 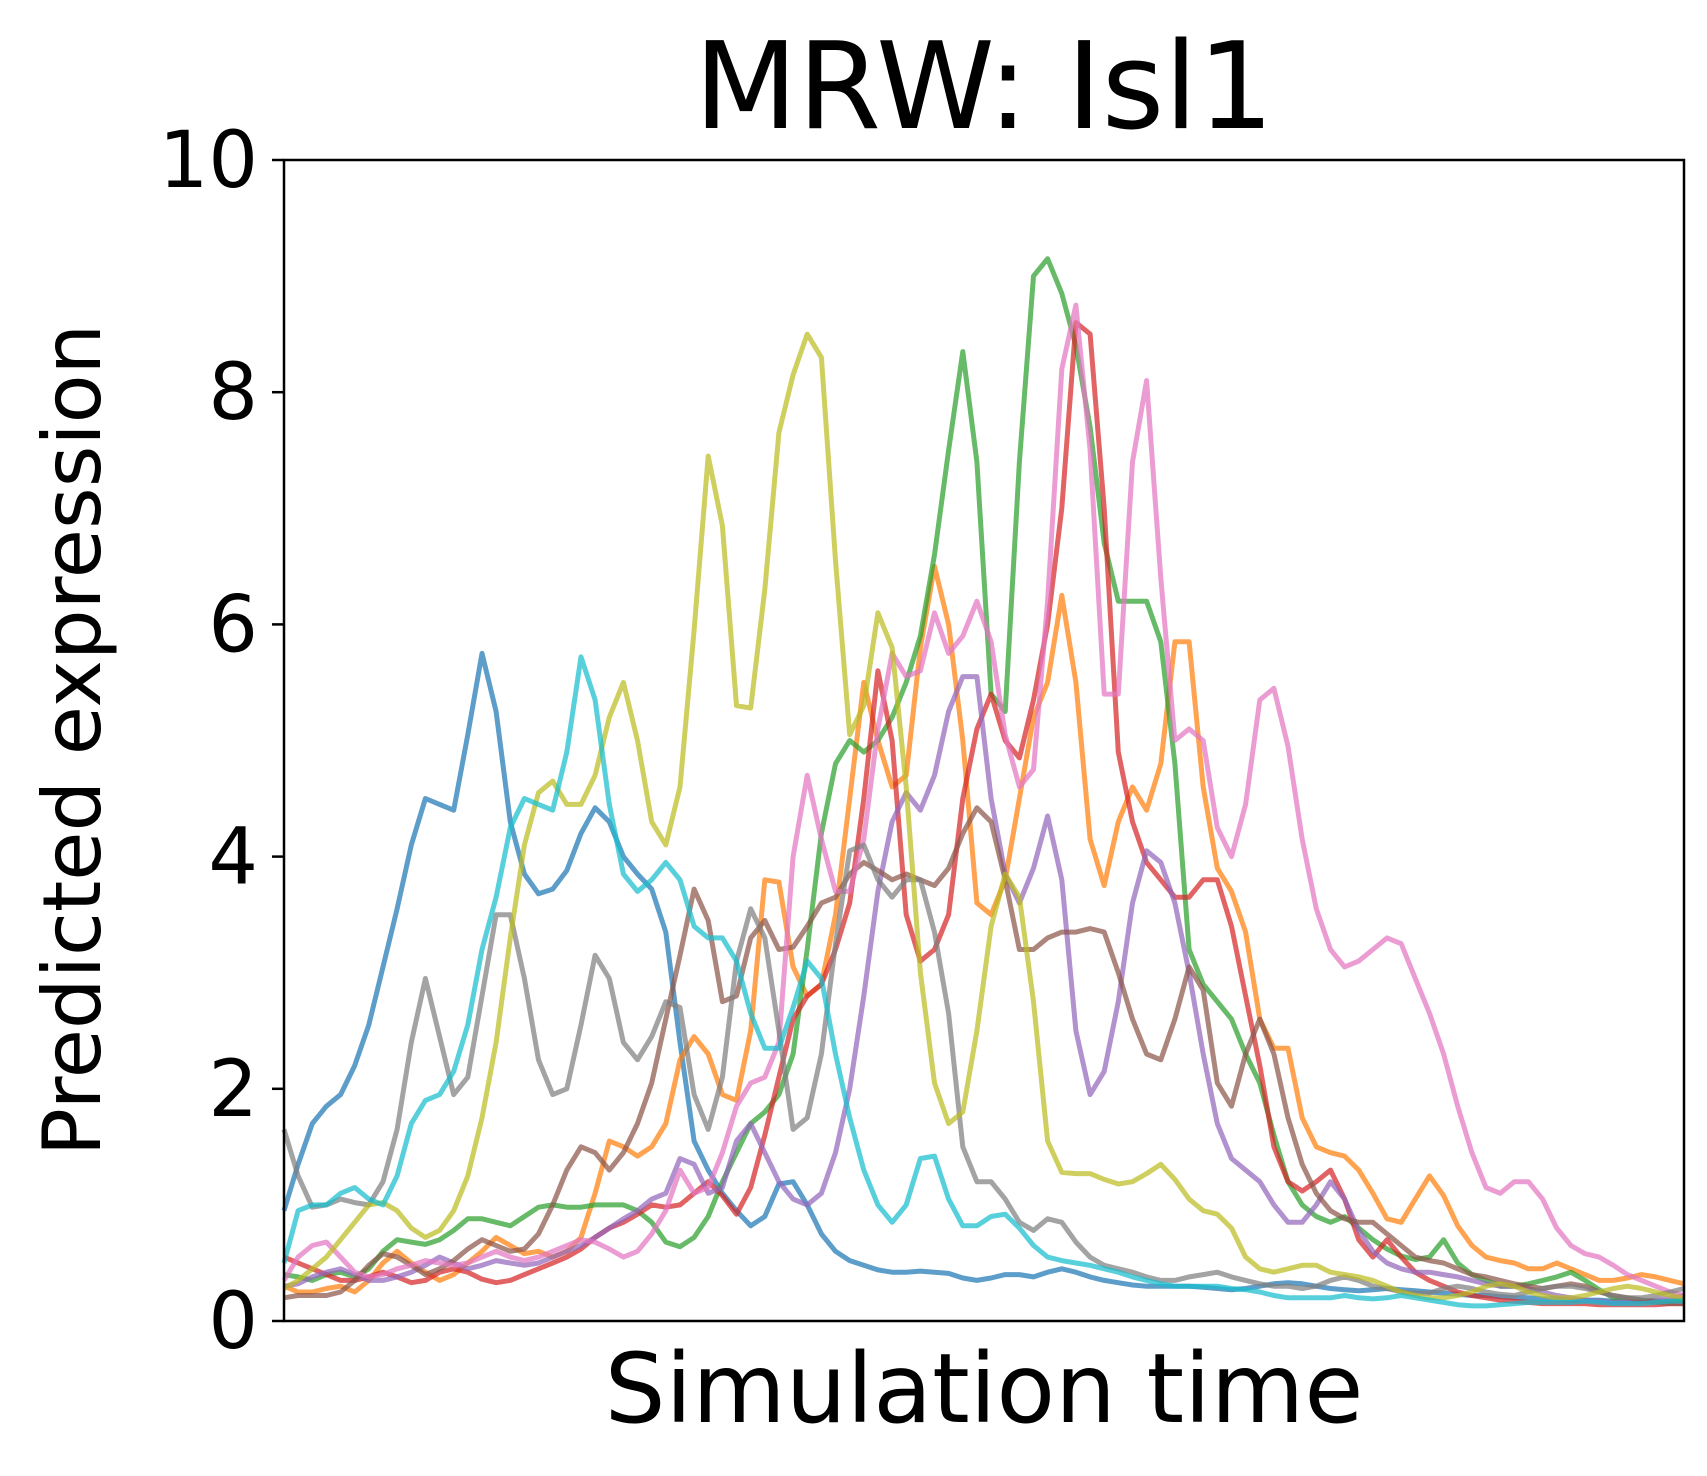 What do you see at coordinates (233, 625) in the screenshot?
I see `y-tick-label: 6` at bounding box center [233, 625].